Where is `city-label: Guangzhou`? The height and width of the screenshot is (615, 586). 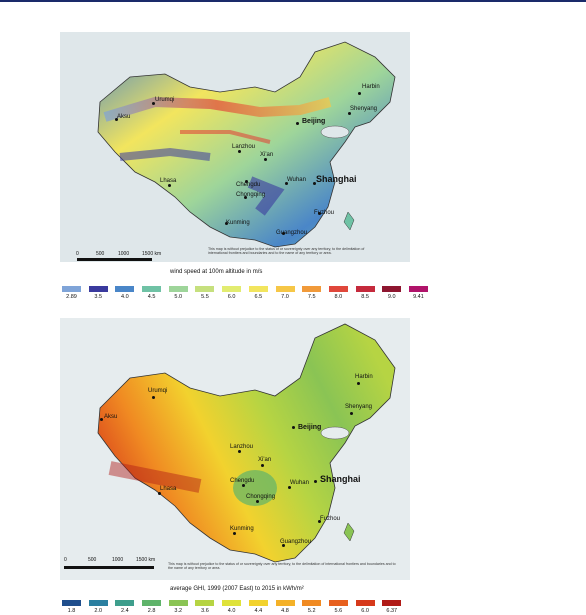 city-label: Guangzhou is located at coordinates (296, 542).